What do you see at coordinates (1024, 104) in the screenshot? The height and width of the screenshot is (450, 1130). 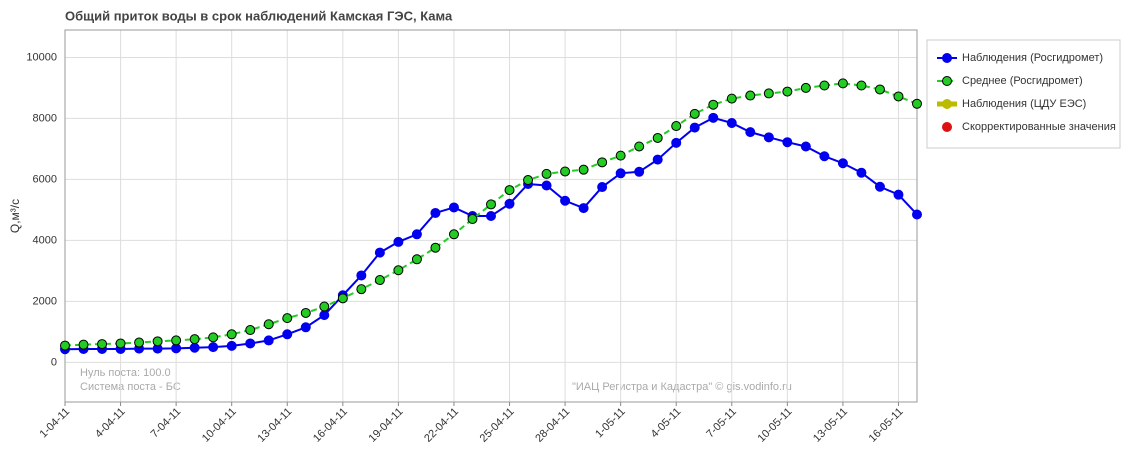 I see `legend-label: Наблюдения (ЦДУ ЕЭС)` at bounding box center [1024, 104].